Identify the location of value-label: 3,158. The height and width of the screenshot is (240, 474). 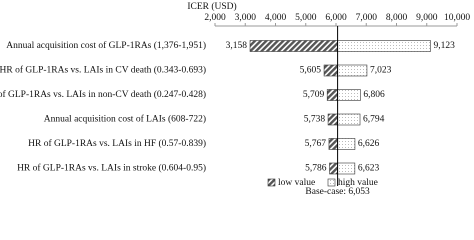
(237, 46).